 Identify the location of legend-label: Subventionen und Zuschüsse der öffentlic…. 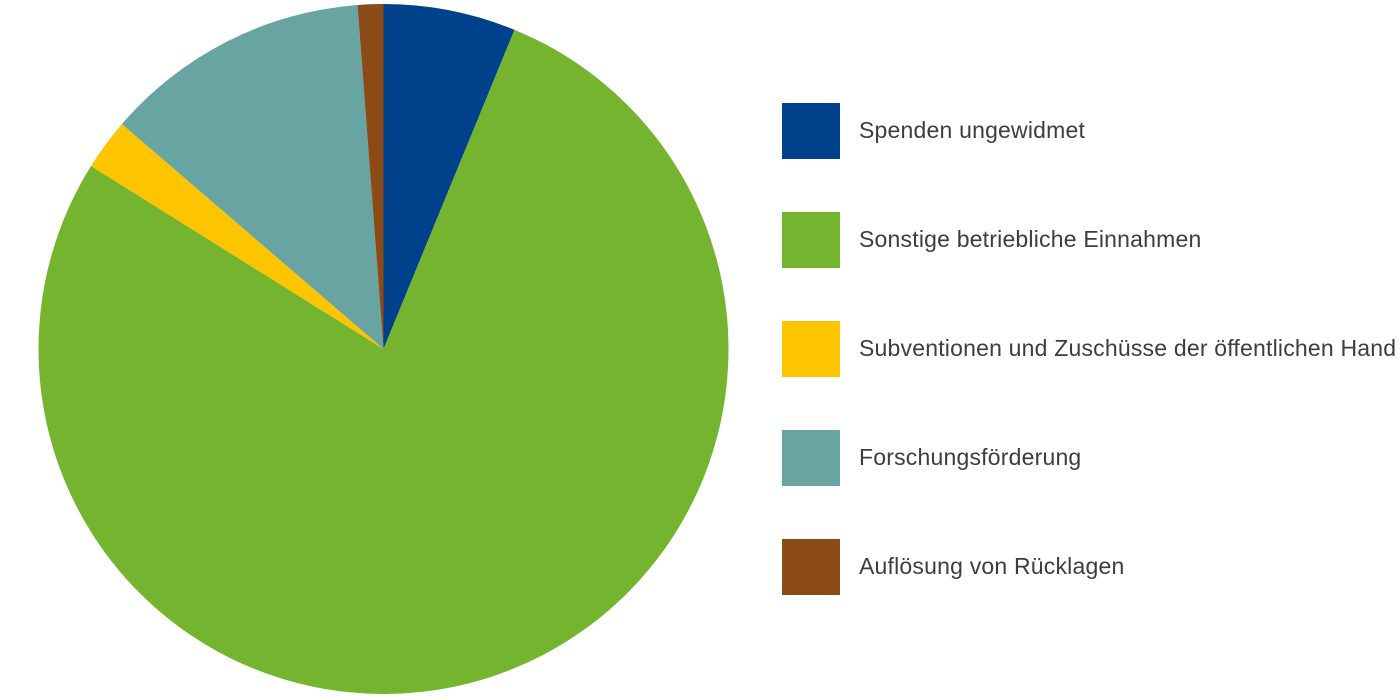
(1128, 348).